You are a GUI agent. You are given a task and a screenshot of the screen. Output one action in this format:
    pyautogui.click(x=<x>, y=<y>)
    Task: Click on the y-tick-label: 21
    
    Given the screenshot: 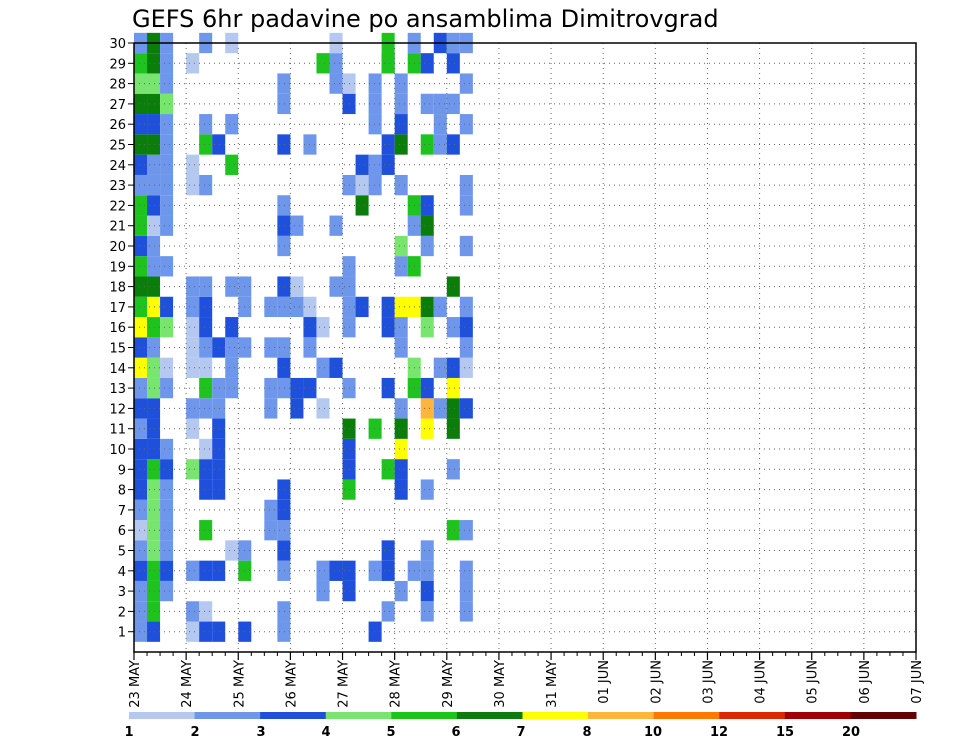 What is the action you would take?
    pyautogui.click(x=117, y=227)
    